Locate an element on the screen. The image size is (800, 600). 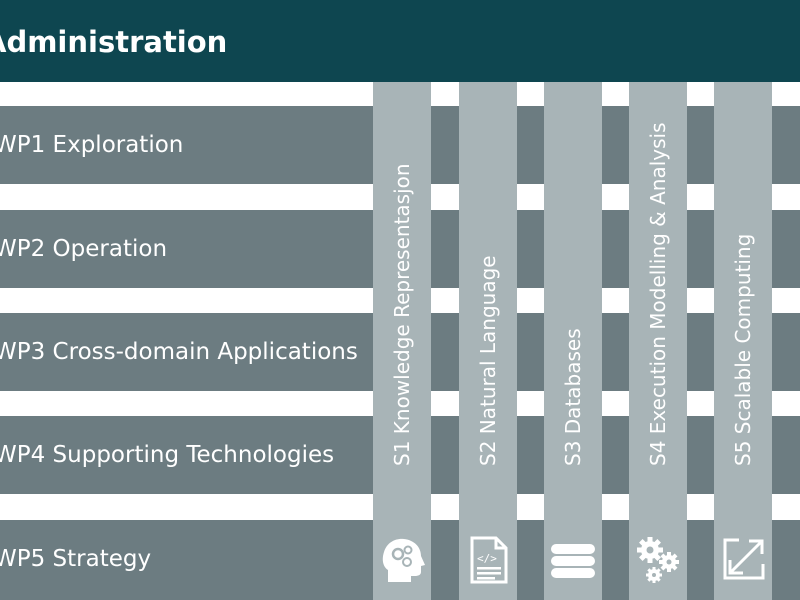
subject-column-s4: S4 Execution Modelling & Analysis is located at coordinates (658, 341).